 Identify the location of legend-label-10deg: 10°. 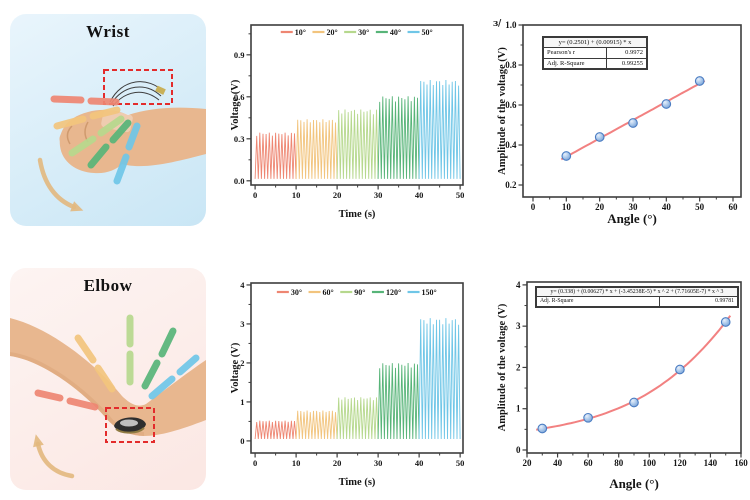
(300, 32).